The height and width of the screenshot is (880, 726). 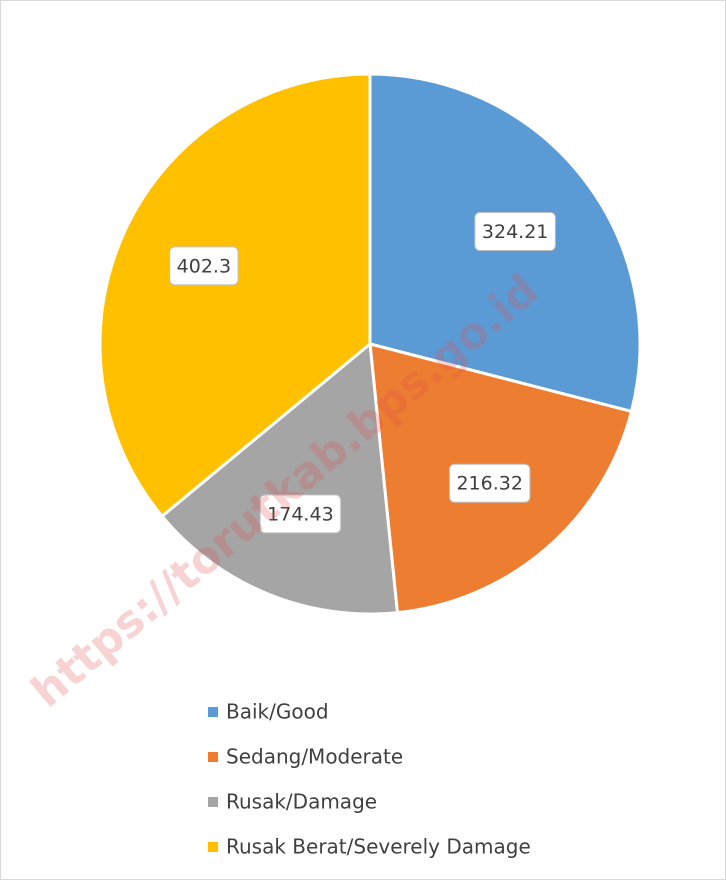 I want to click on data-label-text: 174.43, so click(x=300, y=514).